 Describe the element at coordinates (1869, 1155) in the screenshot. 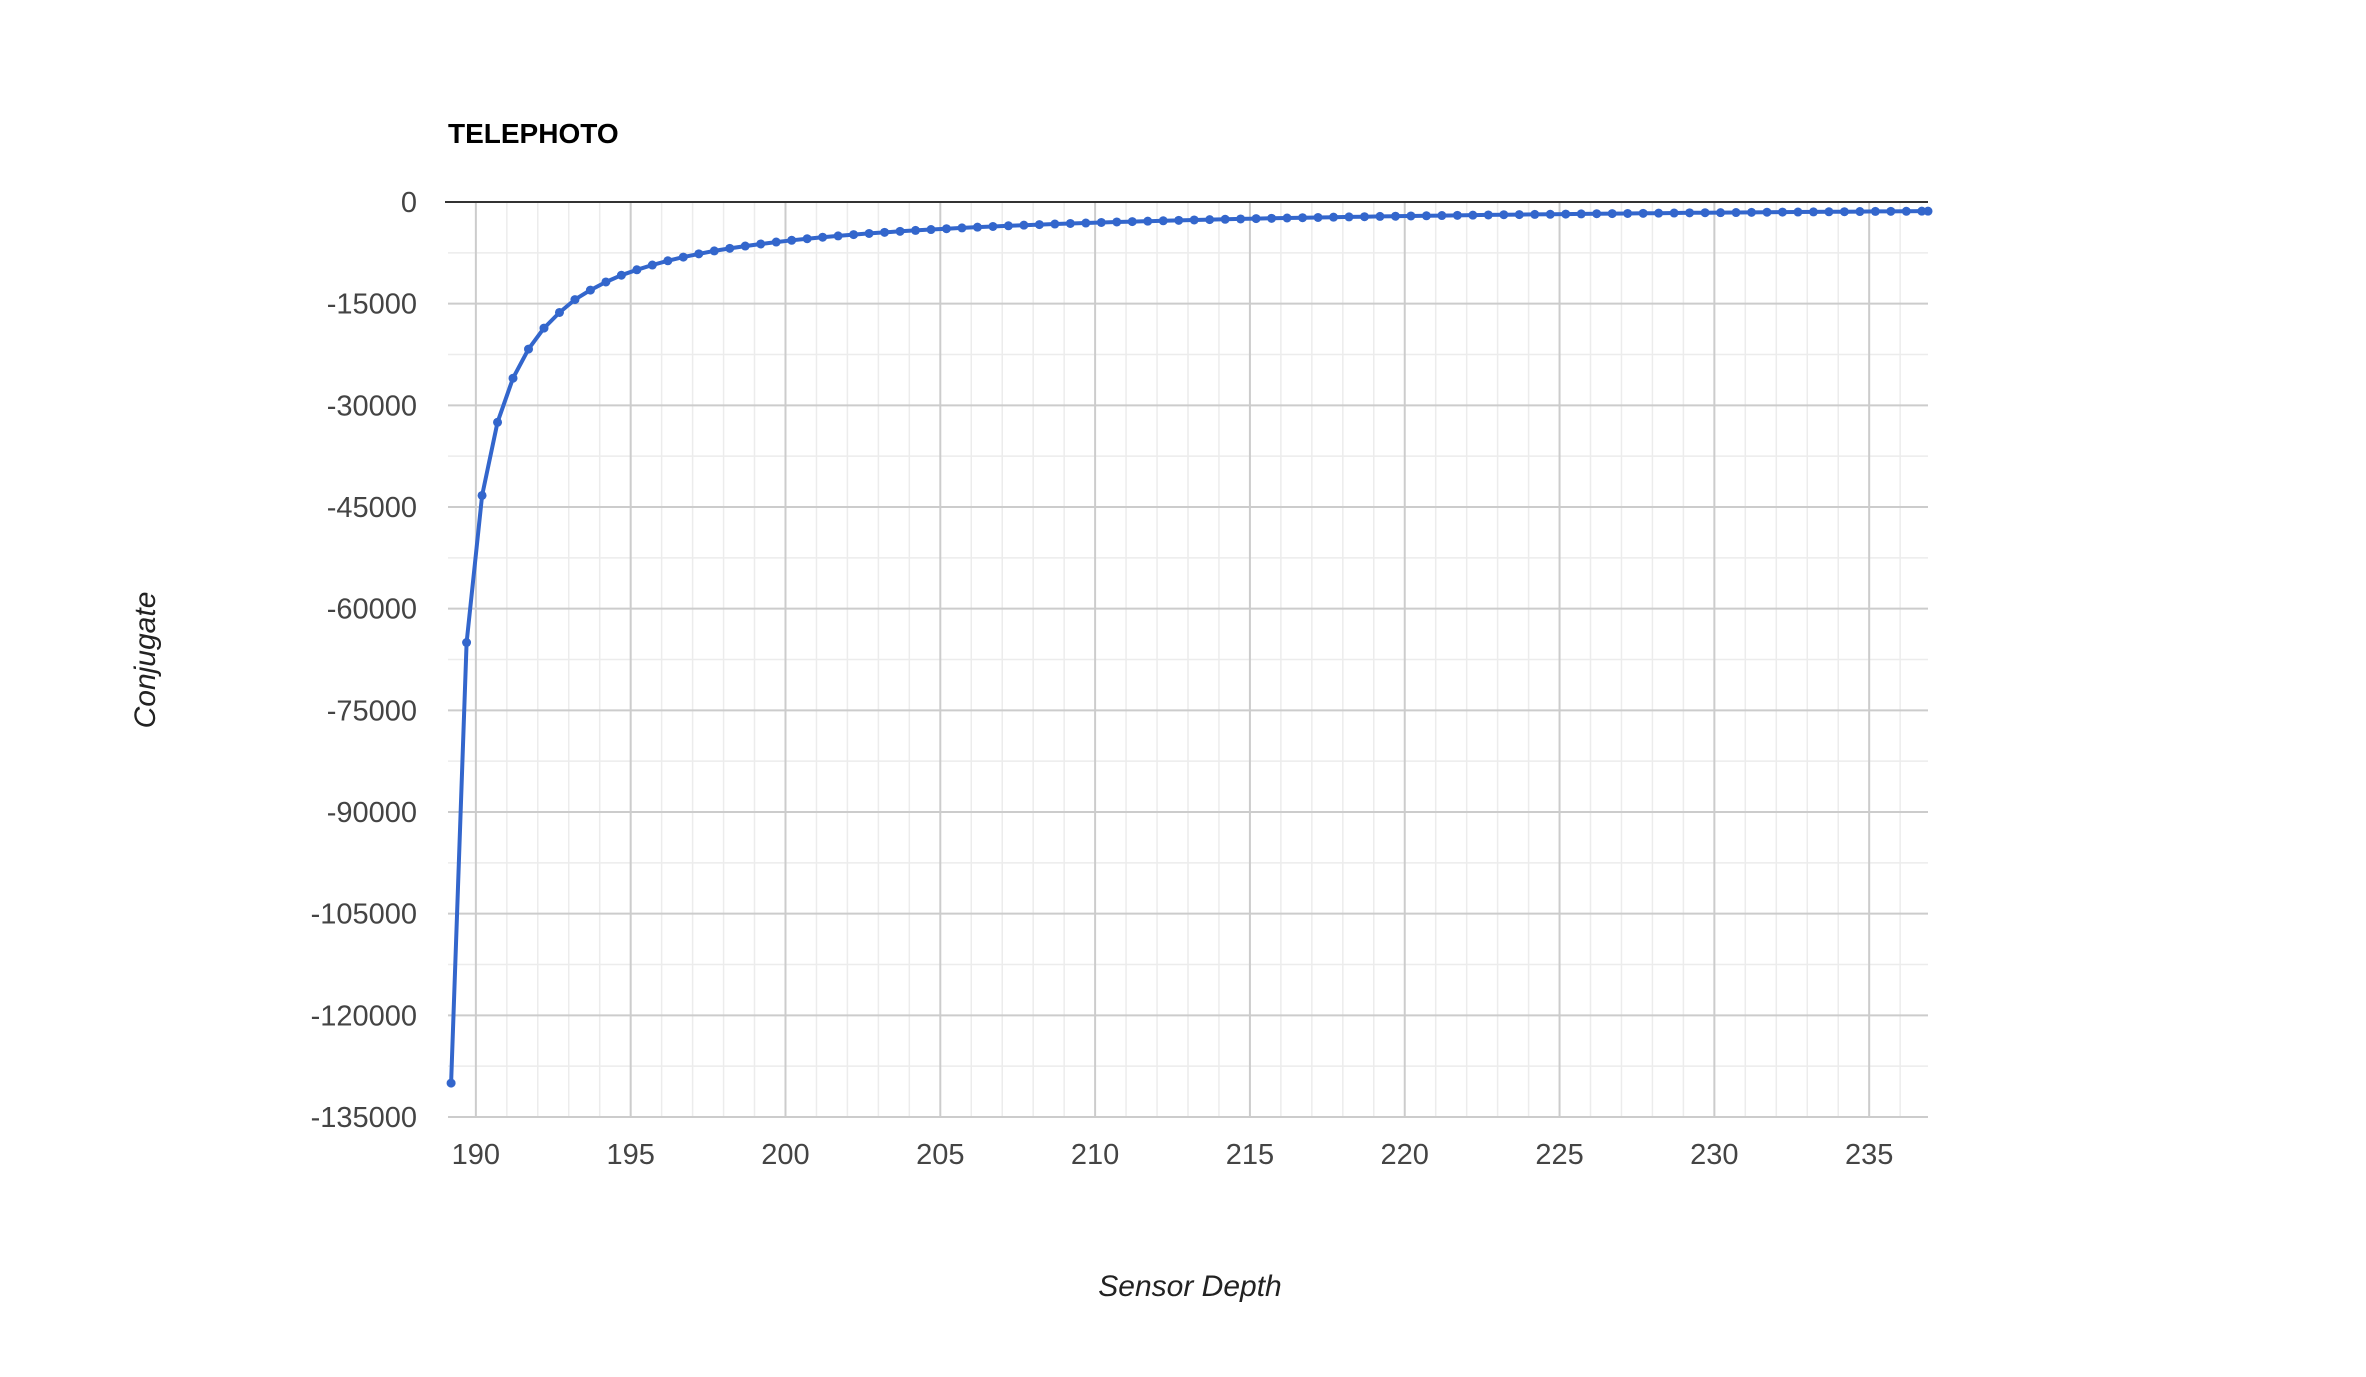

I see `x-tick-label: 235` at that location.